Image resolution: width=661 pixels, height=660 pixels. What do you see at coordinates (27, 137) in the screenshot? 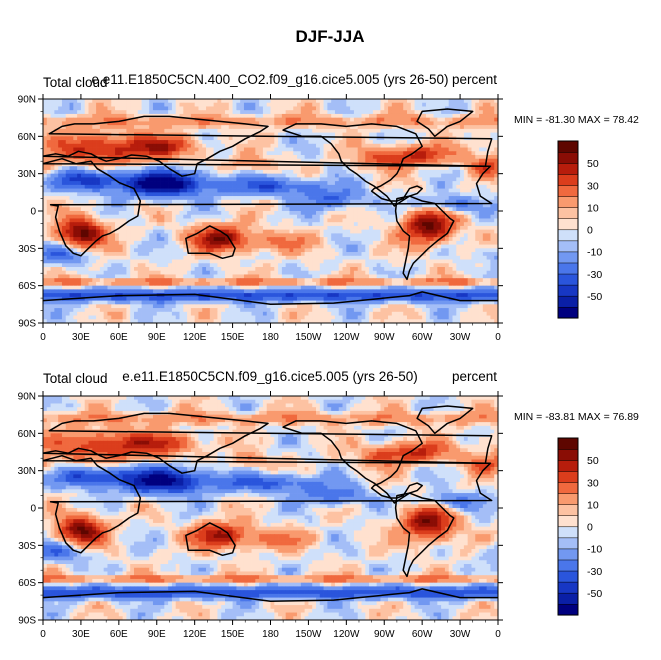
I see `y-tick-label: 60N` at bounding box center [27, 137].